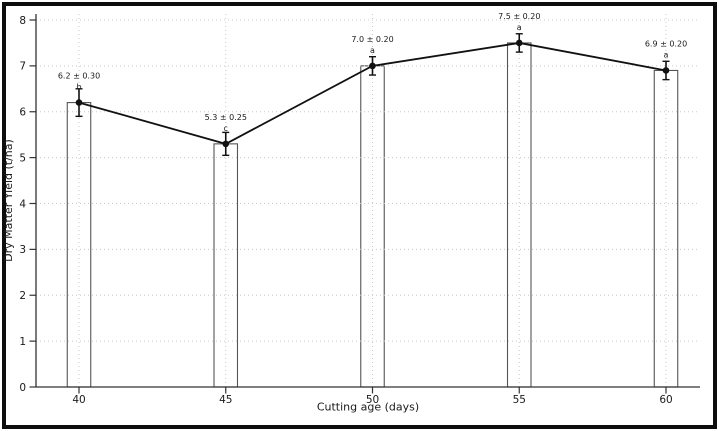 Image resolution: width=719 pixels, height=431 pixels. What do you see at coordinates (519, 400) in the screenshot?
I see `x-tick-label: 55` at bounding box center [519, 400].